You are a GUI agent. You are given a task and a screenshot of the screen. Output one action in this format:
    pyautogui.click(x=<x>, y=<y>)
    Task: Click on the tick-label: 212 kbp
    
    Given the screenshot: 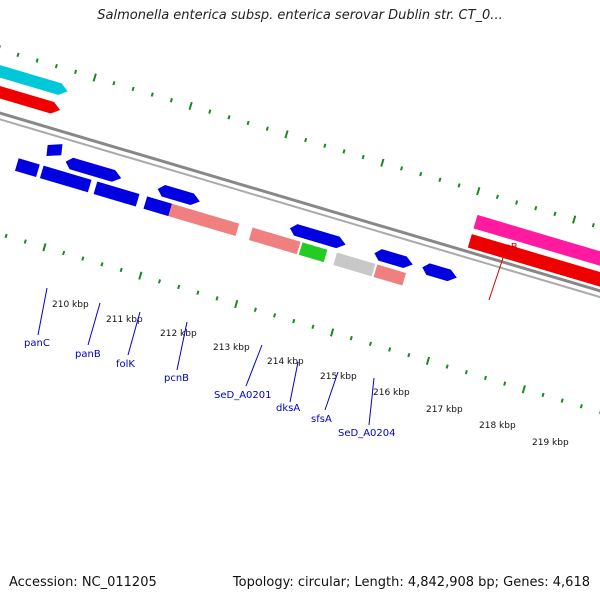 What is the action you would take?
    pyautogui.click(x=178, y=334)
    